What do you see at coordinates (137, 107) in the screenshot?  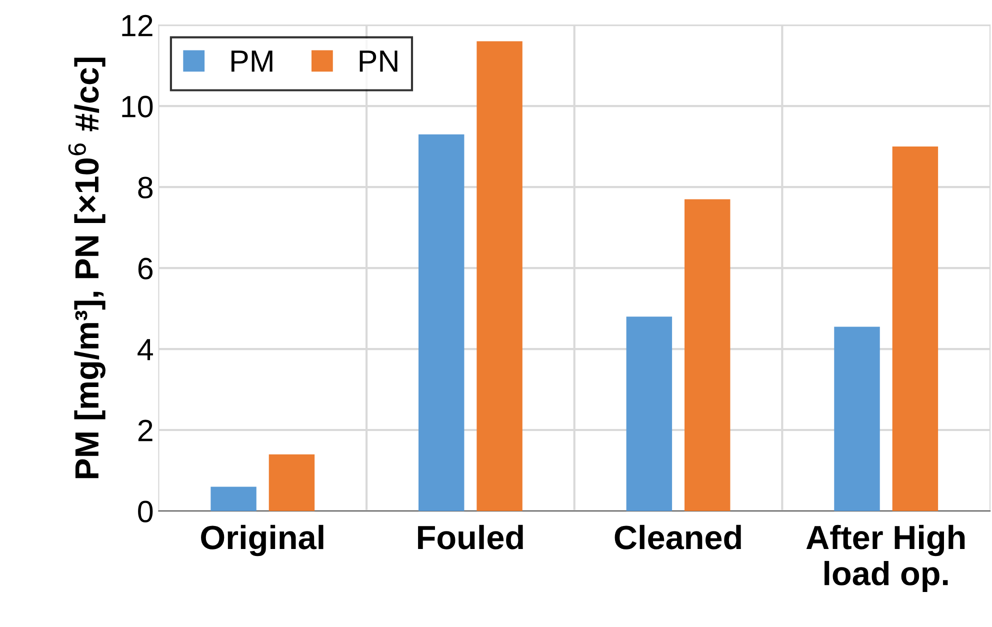 I see `y-tick-label: 10` at bounding box center [137, 107].